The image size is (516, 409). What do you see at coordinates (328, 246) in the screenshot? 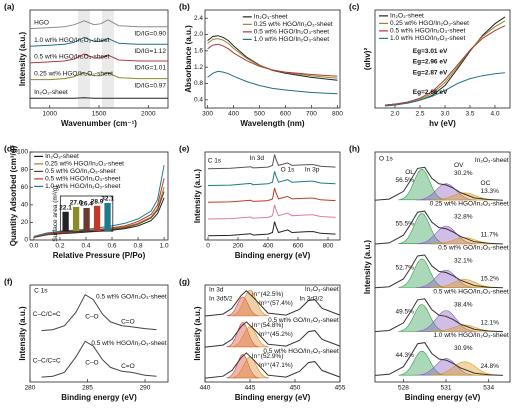
I see `x-tick-label: 800` at bounding box center [328, 246].